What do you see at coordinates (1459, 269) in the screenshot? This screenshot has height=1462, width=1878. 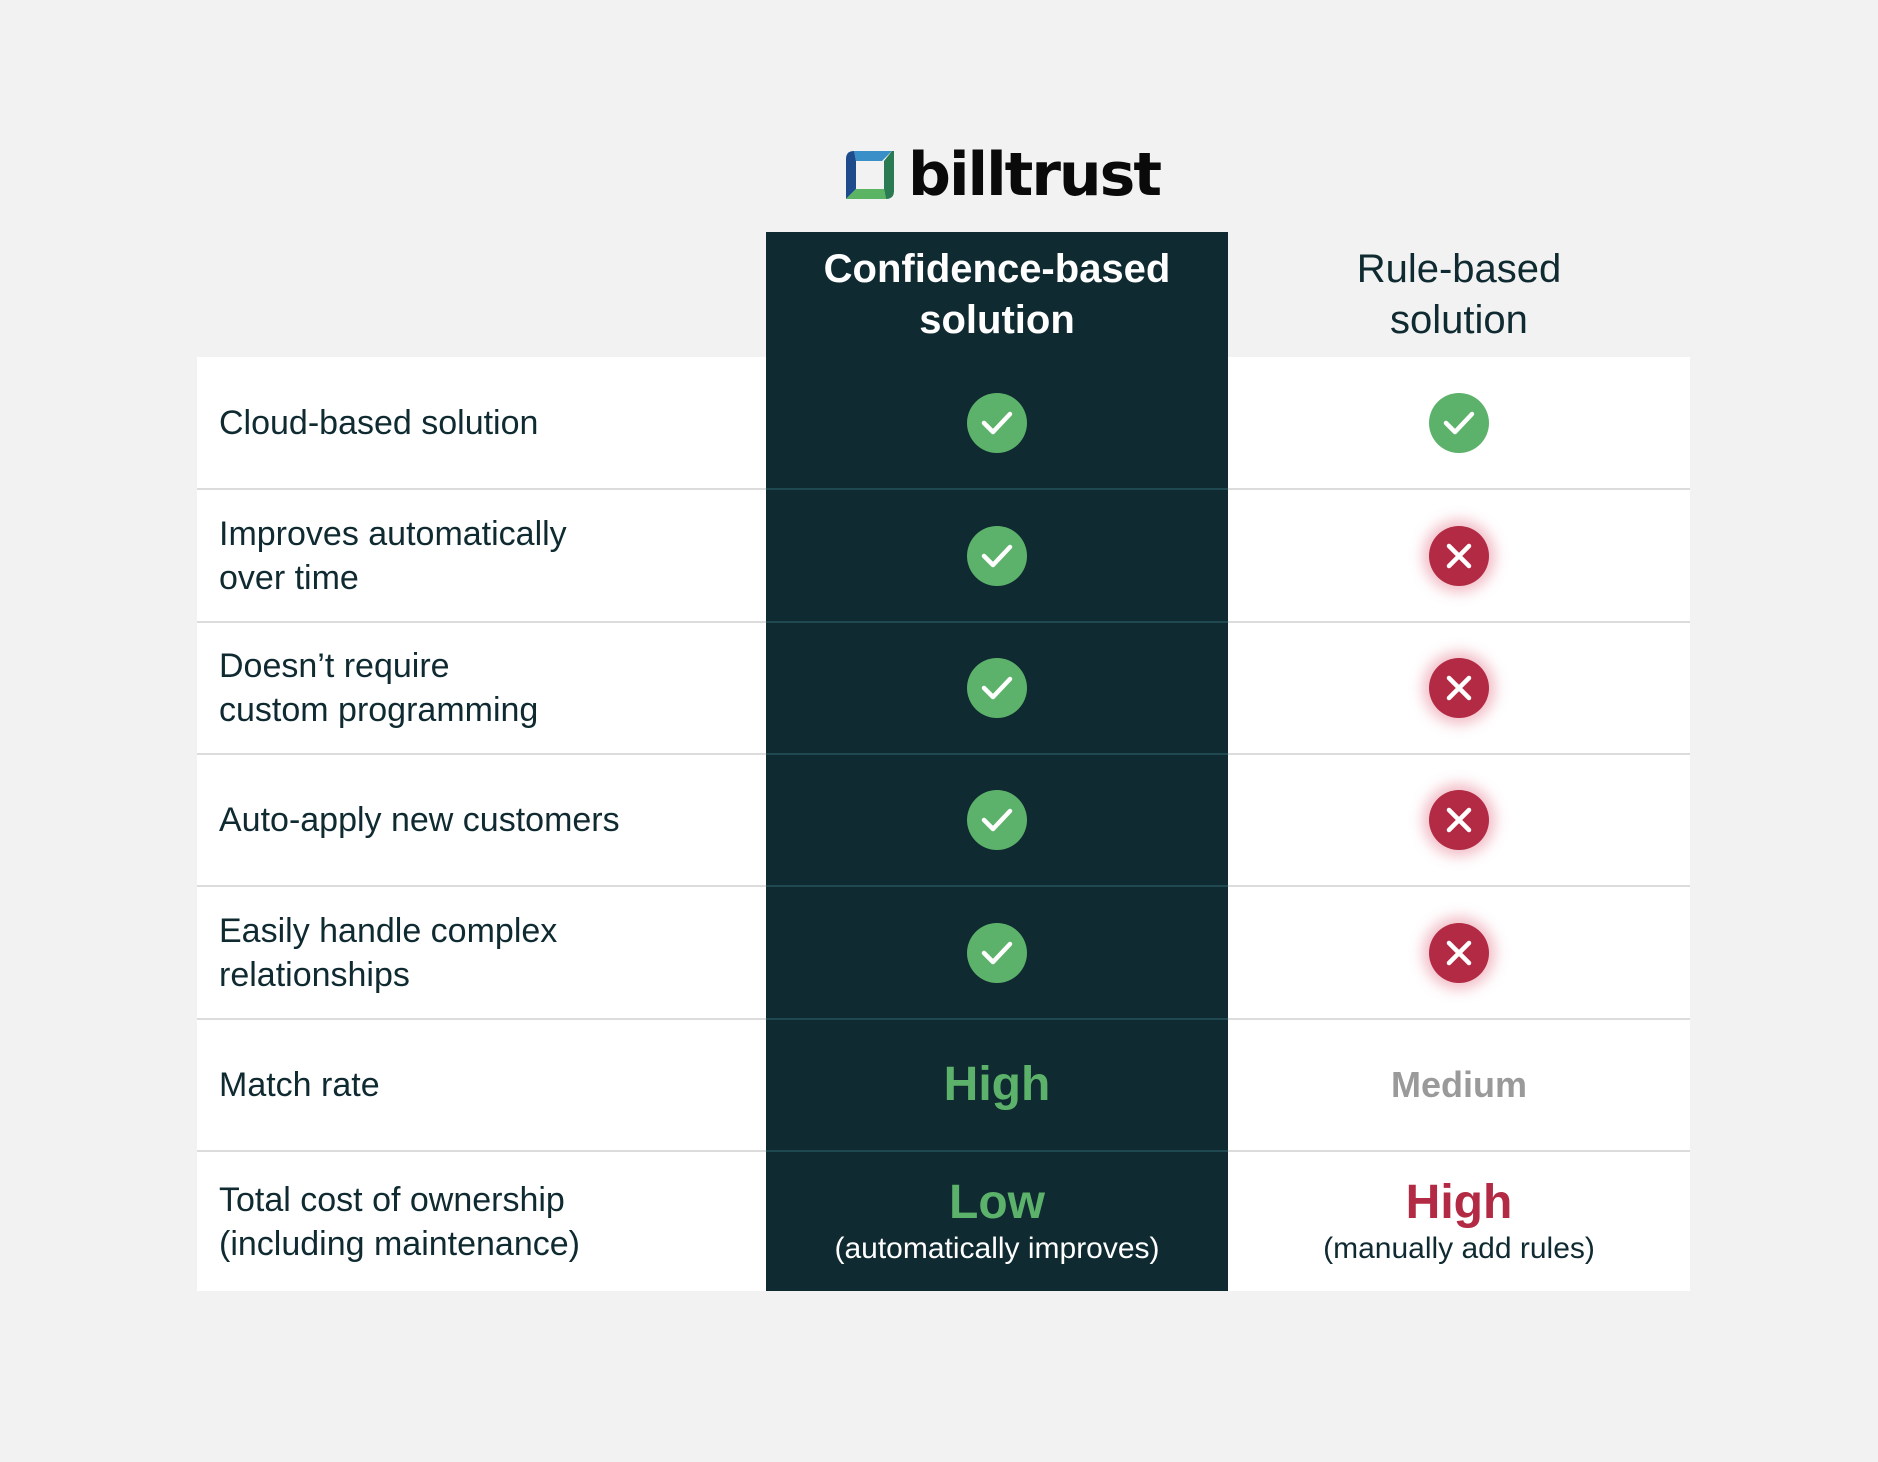 I see `column-header-rule-line1: Rule-based` at bounding box center [1459, 269].